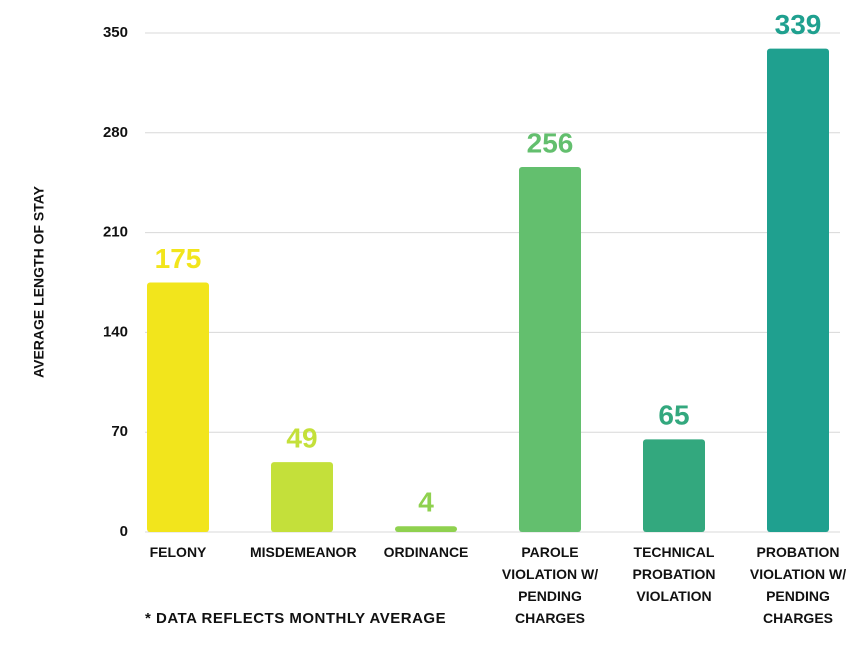  Describe the element at coordinates (426, 502) in the screenshot. I see `value-label: 4` at that location.